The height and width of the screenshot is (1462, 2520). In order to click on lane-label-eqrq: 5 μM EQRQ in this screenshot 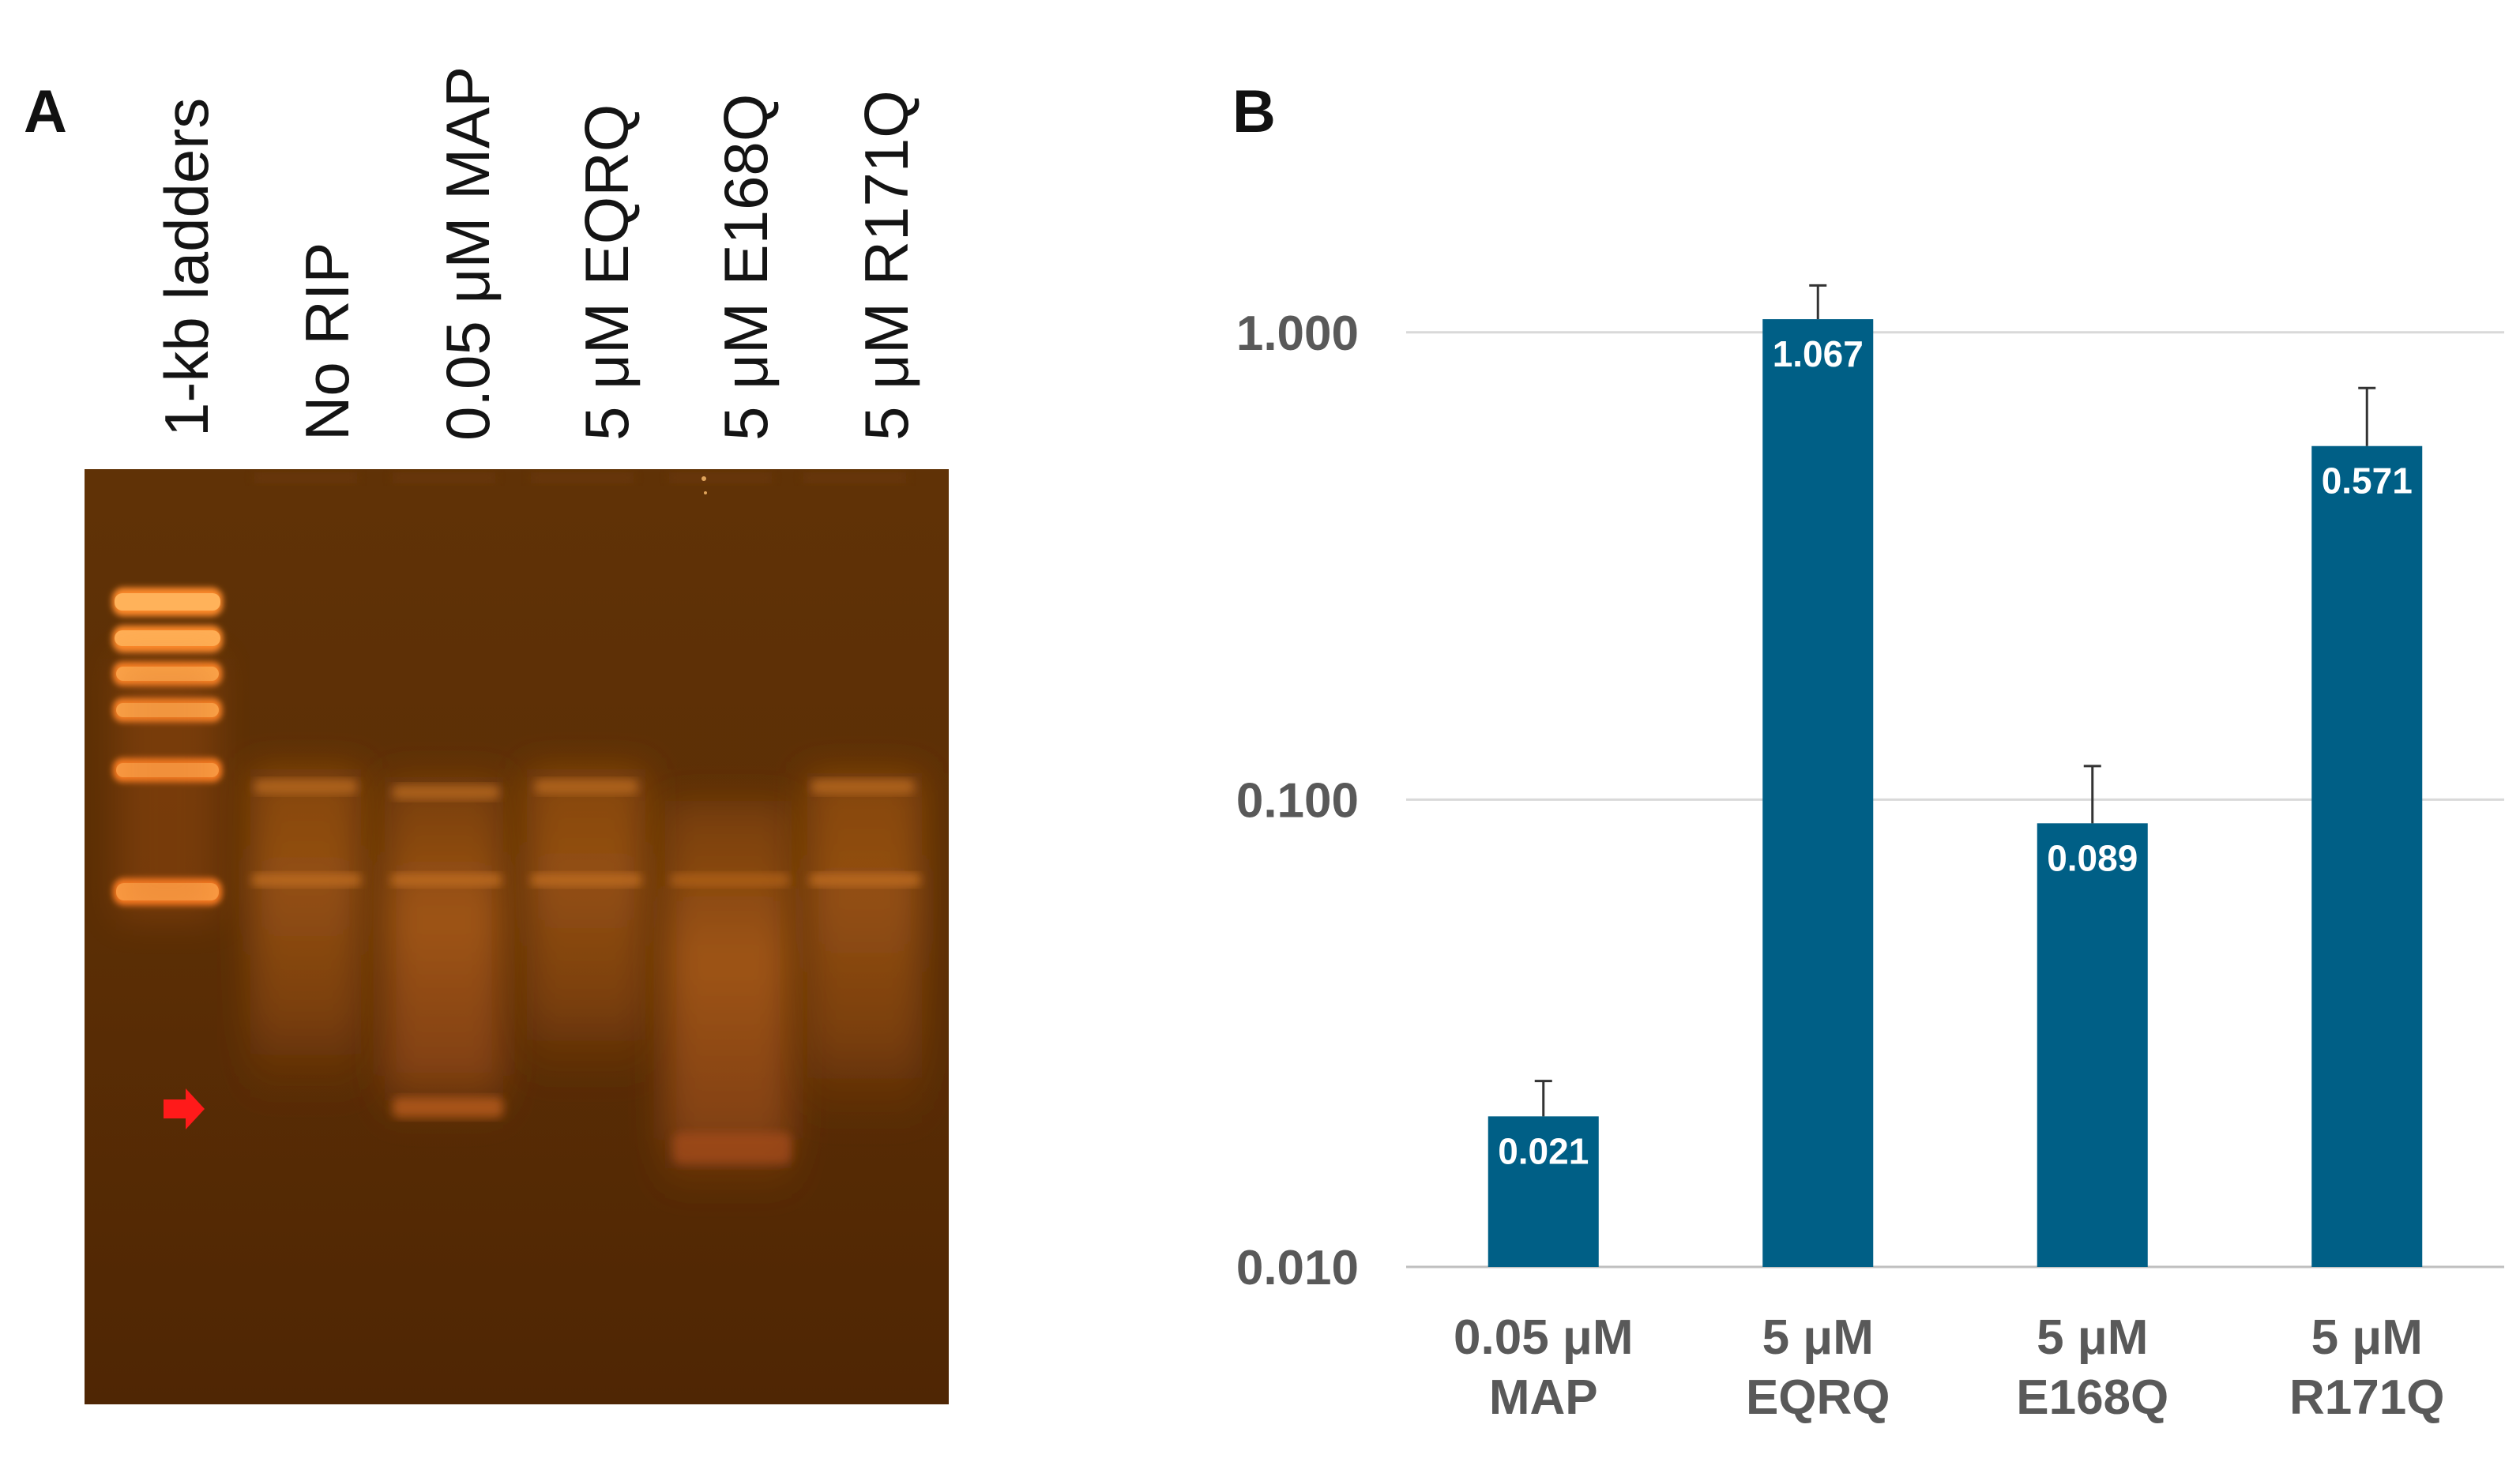, I will do `click(606, 272)`.